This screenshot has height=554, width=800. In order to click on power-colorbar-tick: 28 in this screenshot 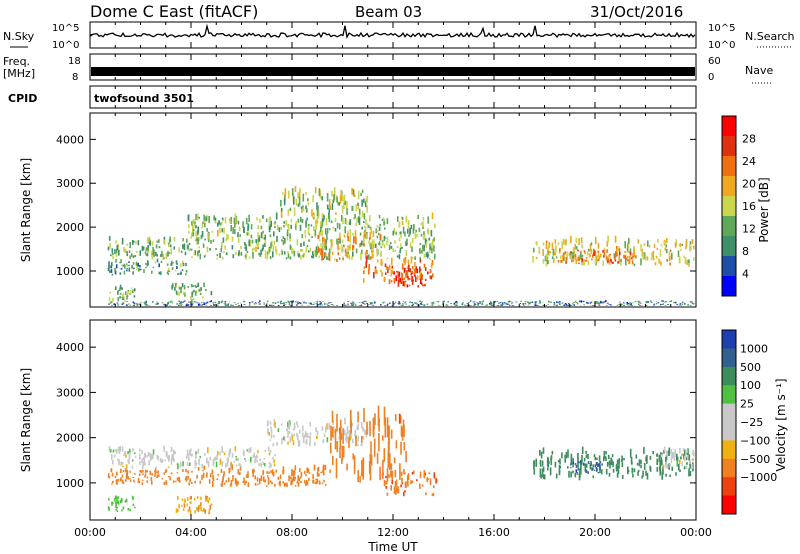, I will do `click(749, 139)`.